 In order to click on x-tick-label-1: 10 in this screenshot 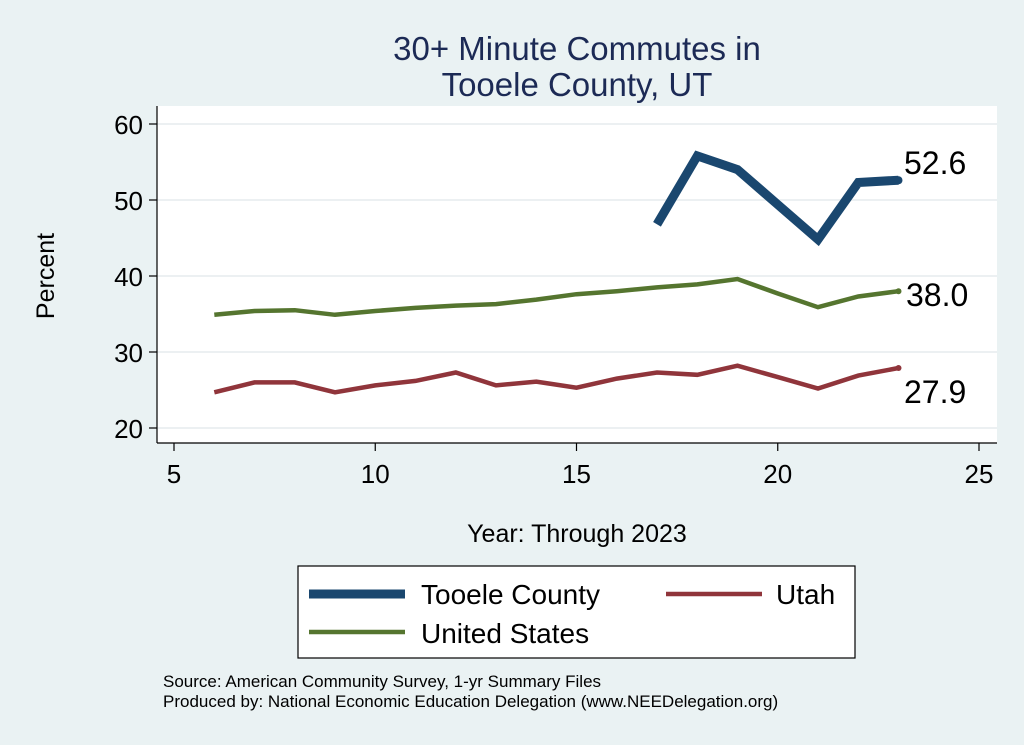, I will do `click(375, 474)`.